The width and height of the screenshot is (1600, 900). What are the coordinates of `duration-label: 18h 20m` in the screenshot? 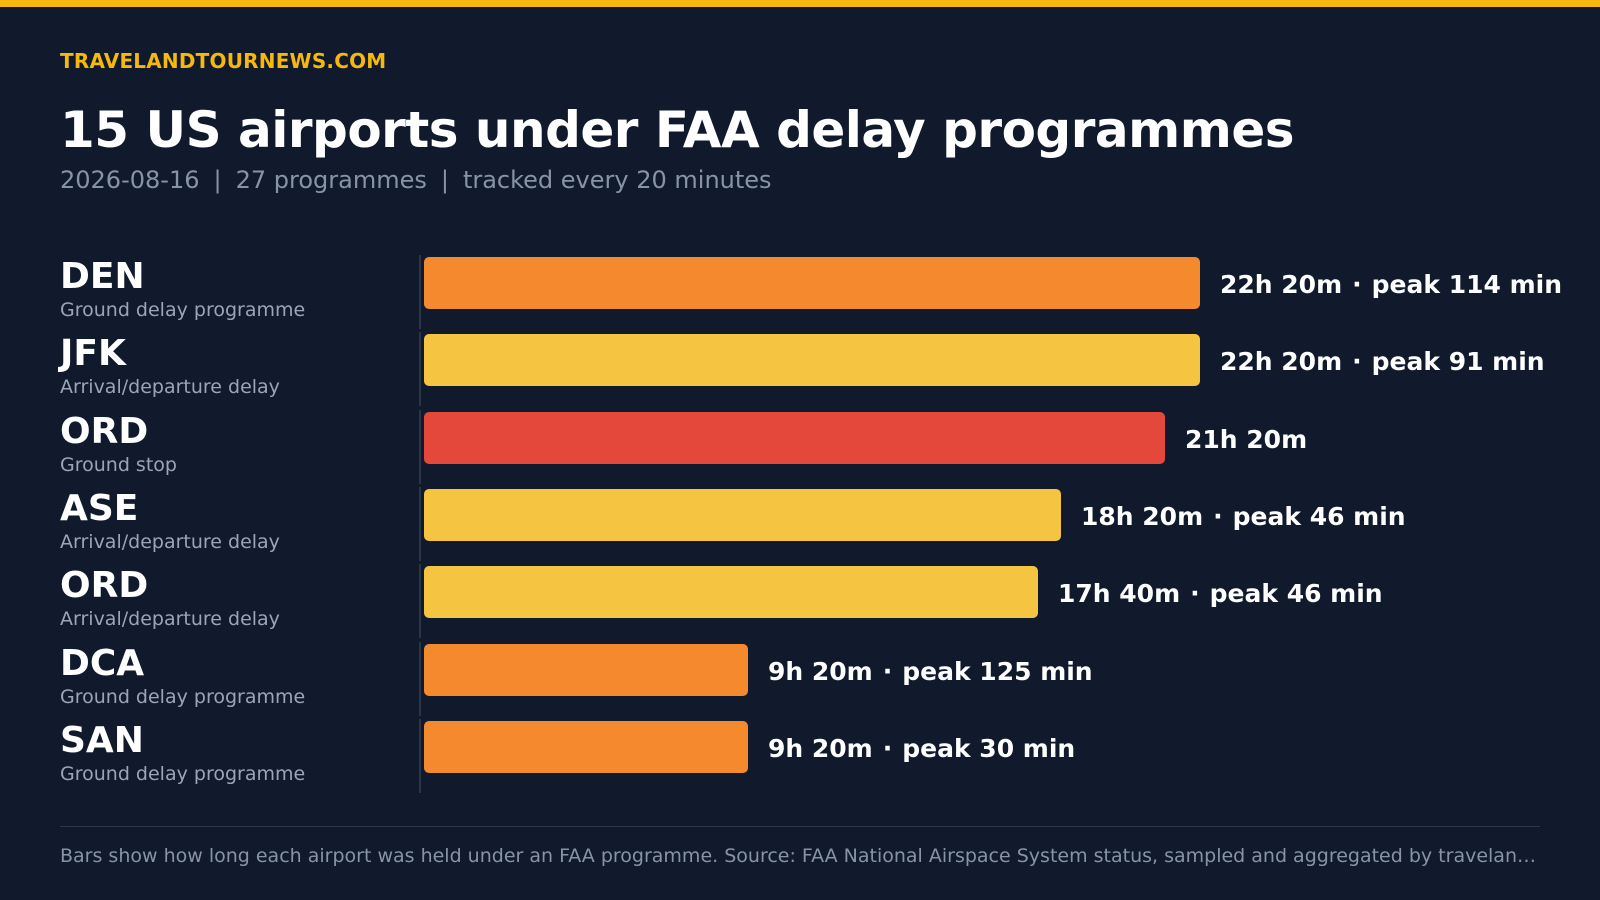 It's located at (1142, 516).